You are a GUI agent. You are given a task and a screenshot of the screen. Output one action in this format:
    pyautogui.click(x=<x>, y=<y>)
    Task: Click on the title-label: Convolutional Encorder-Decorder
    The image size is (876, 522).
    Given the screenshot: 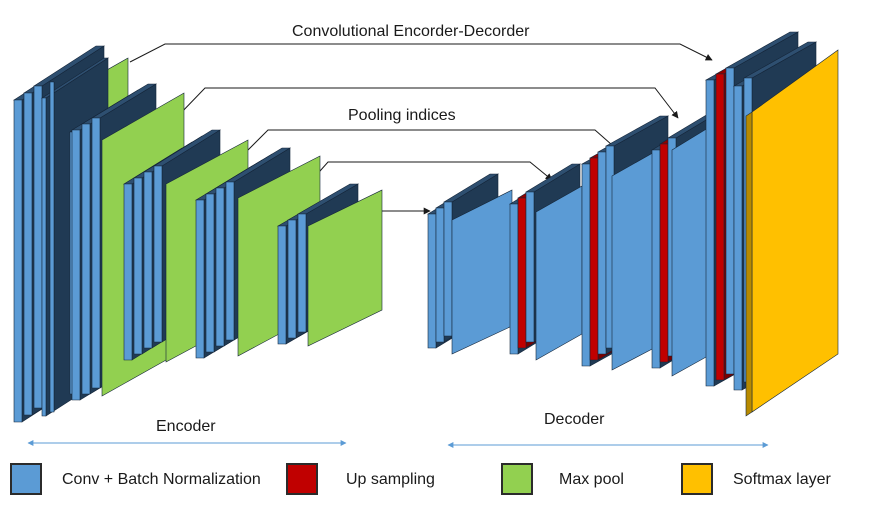 What is the action you would take?
    pyautogui.click(x=411, y=31)
    